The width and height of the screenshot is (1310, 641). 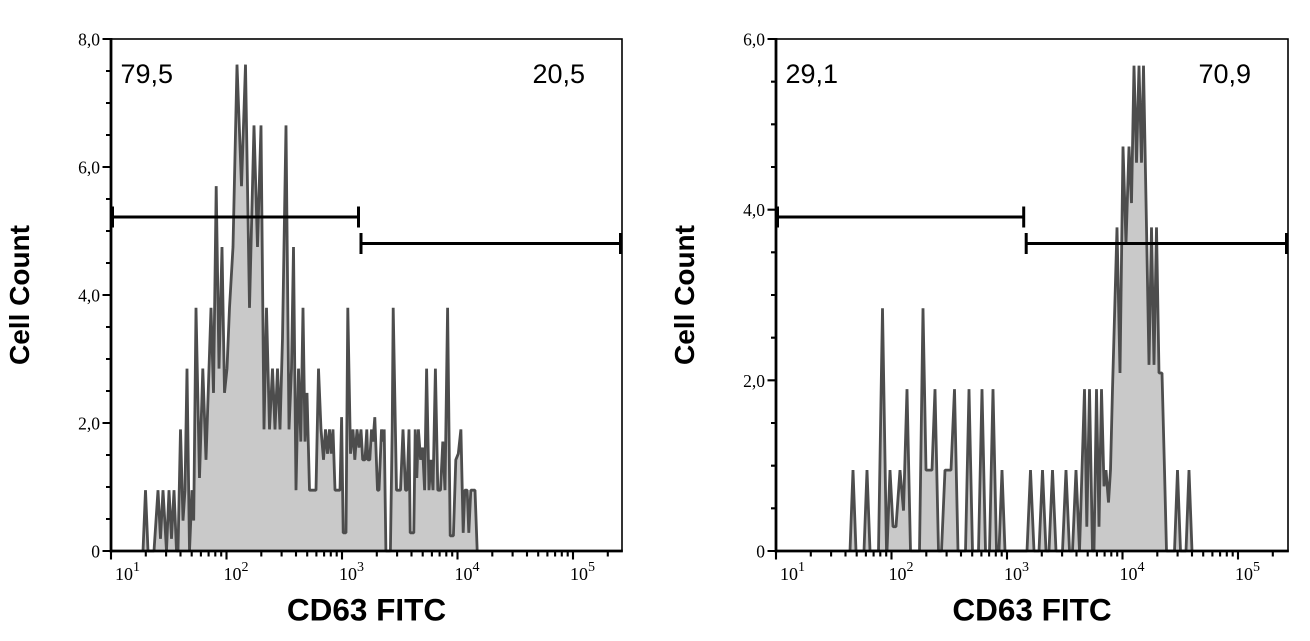 I want to click on svg-text: 20,5, so click(x=558, y=74).